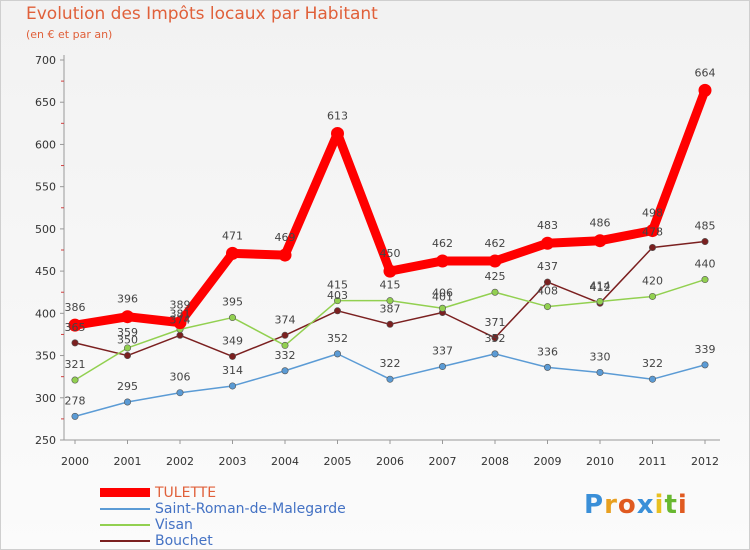  I want to click on data-label-saint-roman-de-malegarde-2005: 352, so click(337, 338).